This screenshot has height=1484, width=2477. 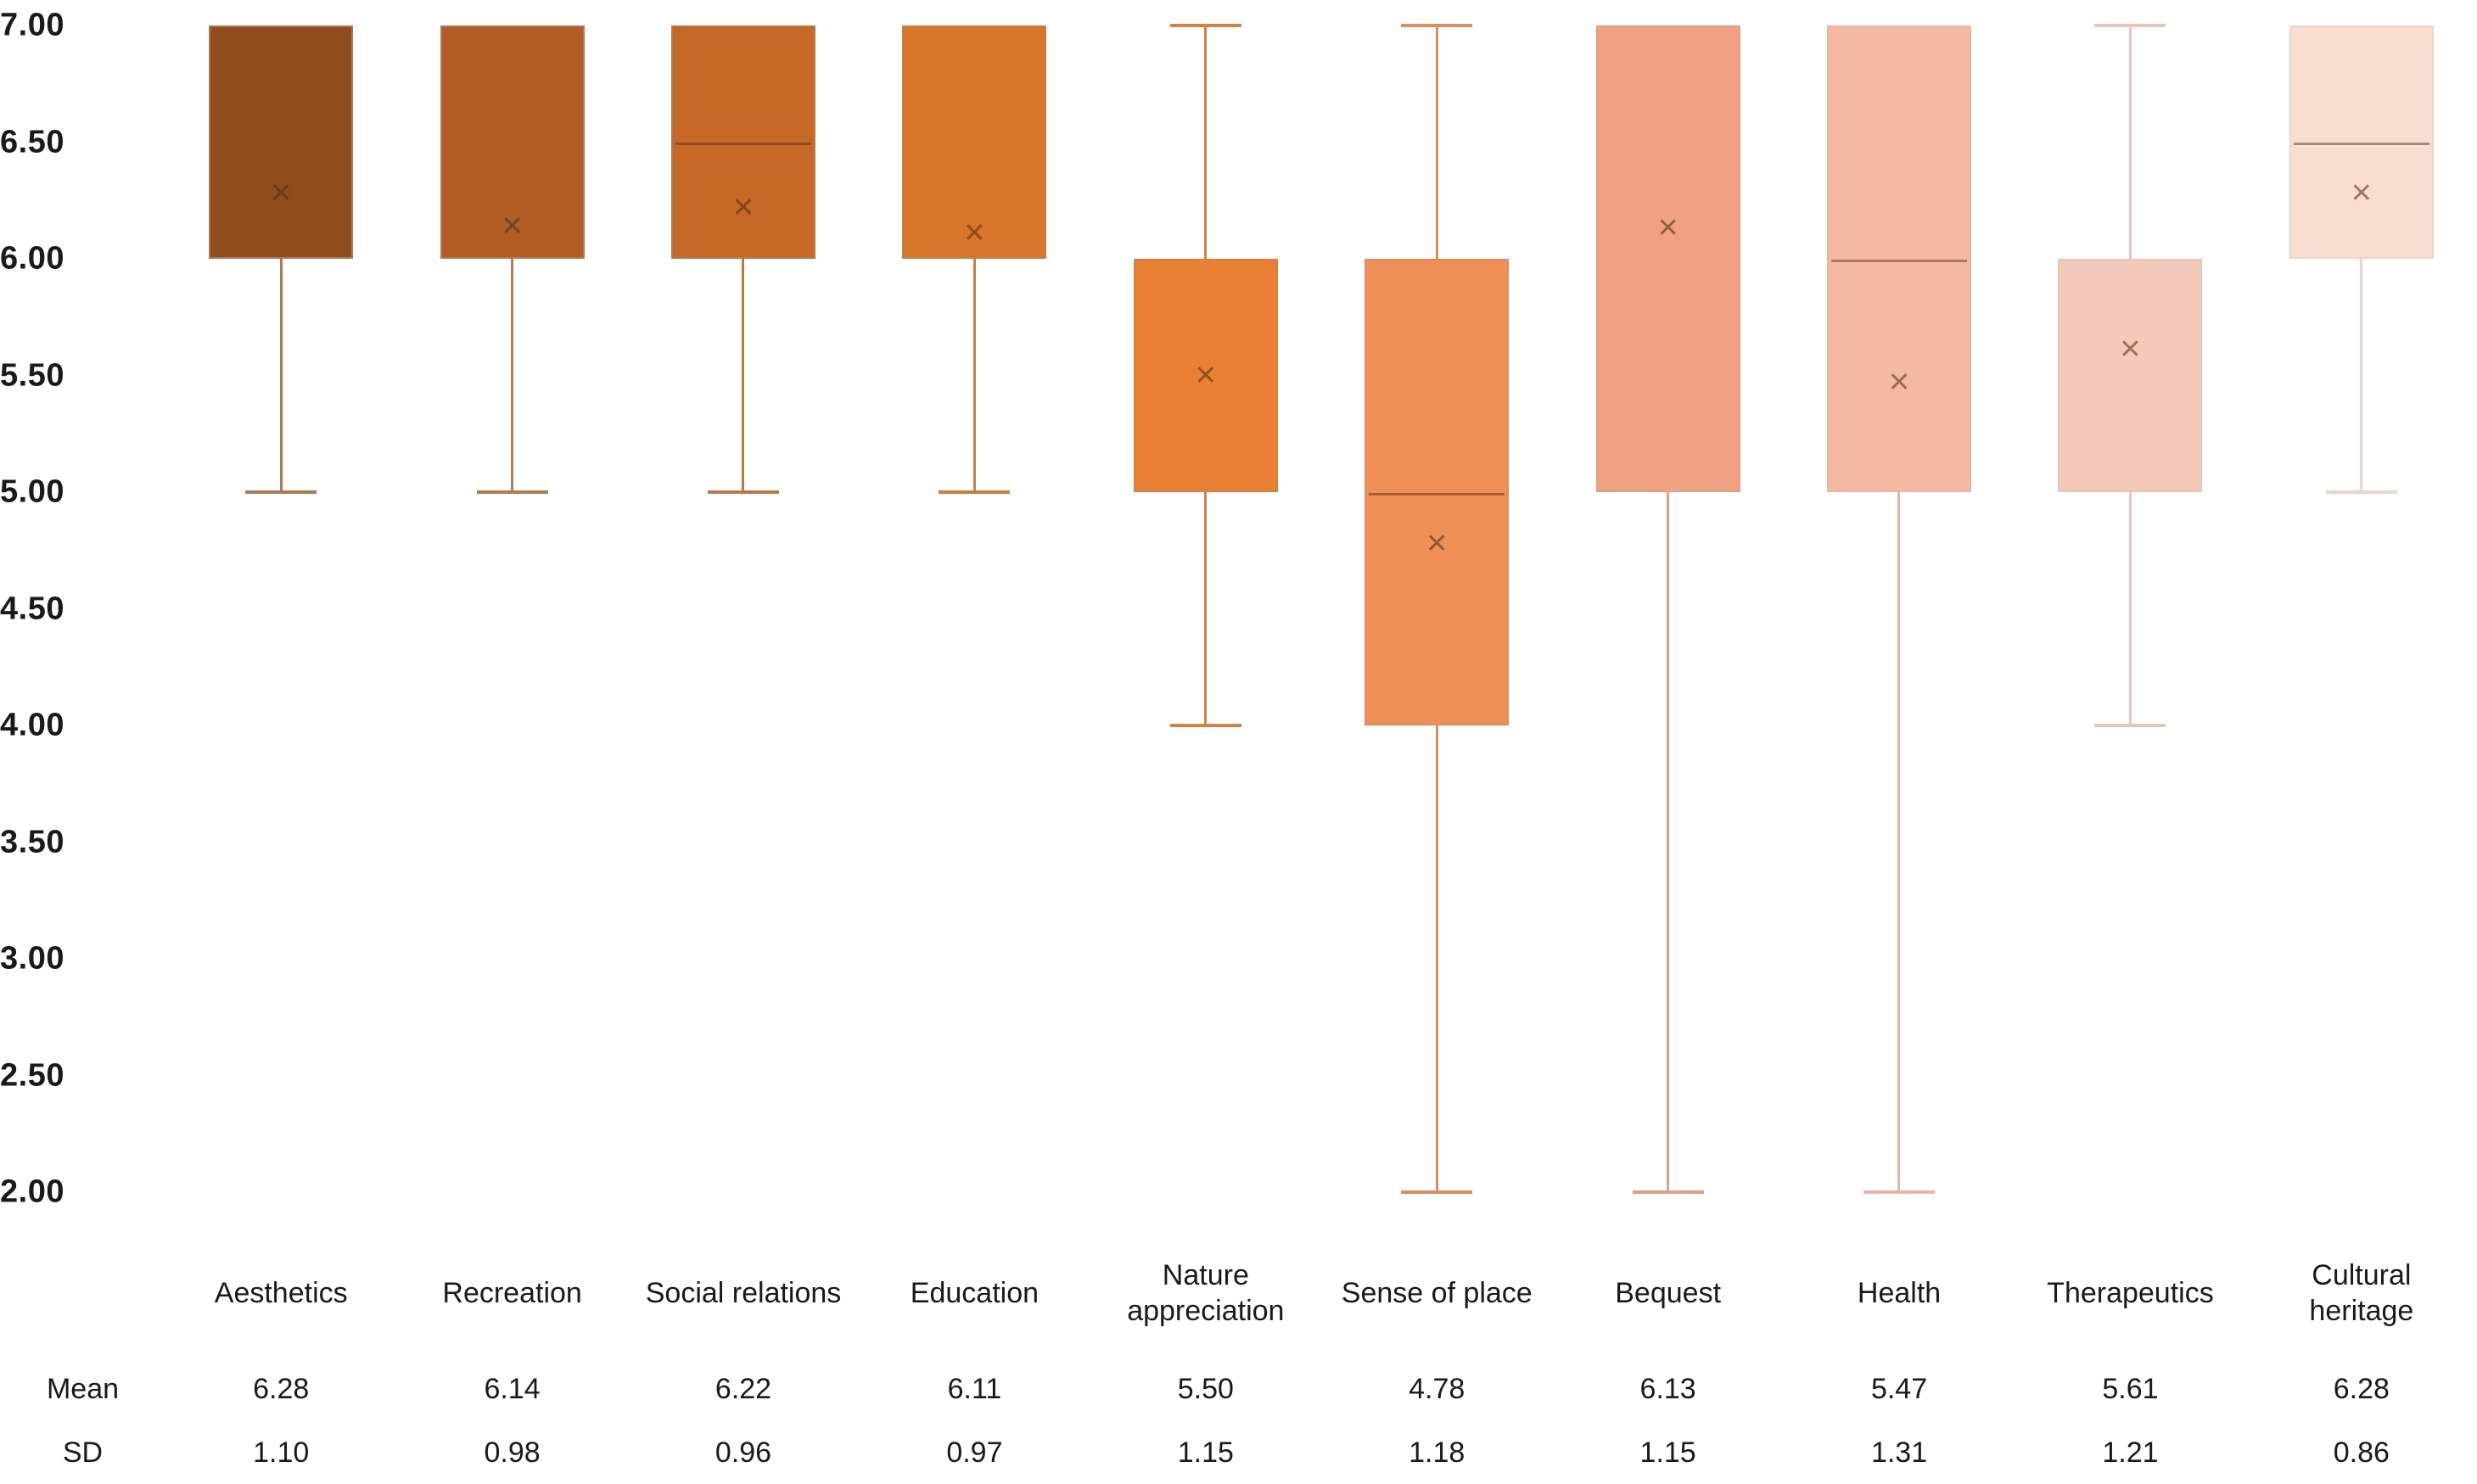 I want to click on sd-values: 1.10 0.98 0.96 0.97 1.15 1.18 1.15 1.31 1.21 0.86, so click(x=1321, y=1452).